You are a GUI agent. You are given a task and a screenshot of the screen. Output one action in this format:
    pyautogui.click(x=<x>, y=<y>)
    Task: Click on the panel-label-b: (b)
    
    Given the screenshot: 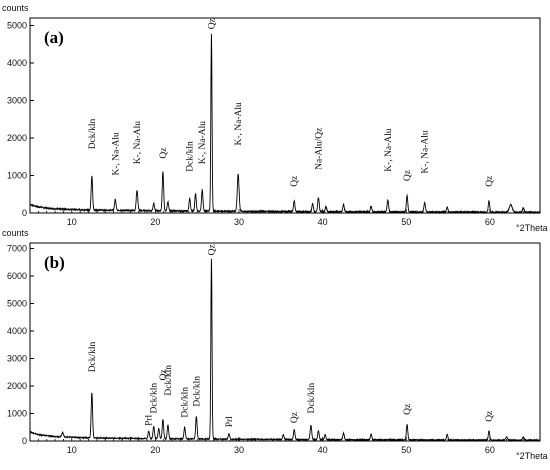 What is the action you would take?
    pyautogui.click(x=54, y=262)
    